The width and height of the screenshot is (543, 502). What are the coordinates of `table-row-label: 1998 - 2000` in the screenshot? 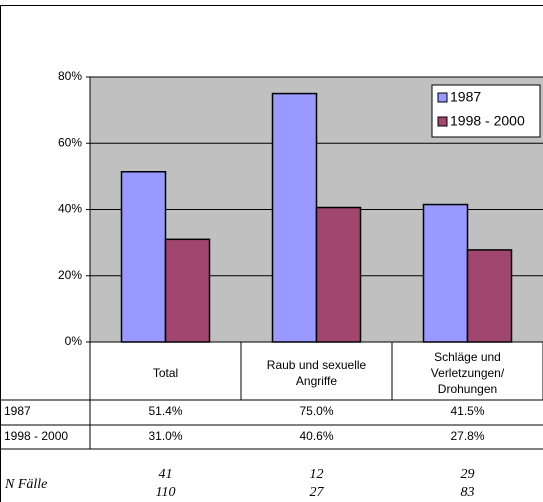 It's located at (36, 436).